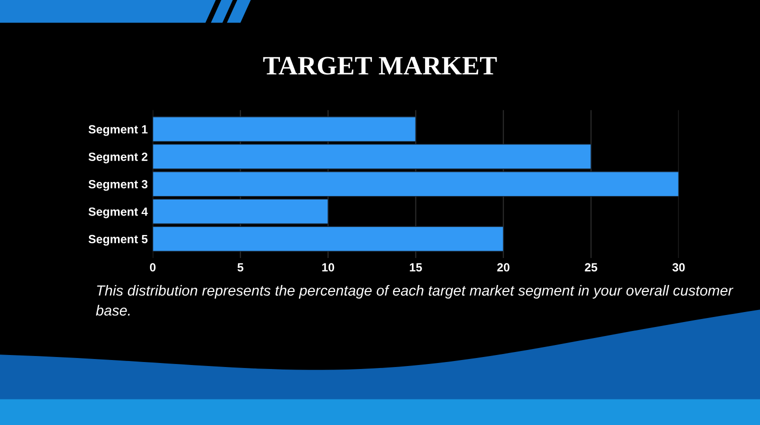 Image resolution: width=760 pixels, height=425 pixels. What do you see at coordinates (591, 267) in the screenshot?
I see `x-tick-label: 25` at bounding box center [591, 267].